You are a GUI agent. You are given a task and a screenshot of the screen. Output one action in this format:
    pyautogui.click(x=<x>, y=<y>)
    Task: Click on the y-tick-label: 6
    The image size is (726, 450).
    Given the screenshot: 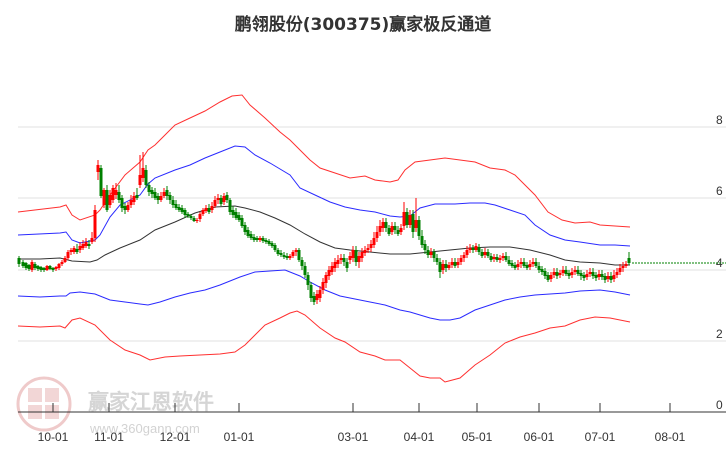 What is the action you would take?
    pyautogui.click(x=719, y=191)
    